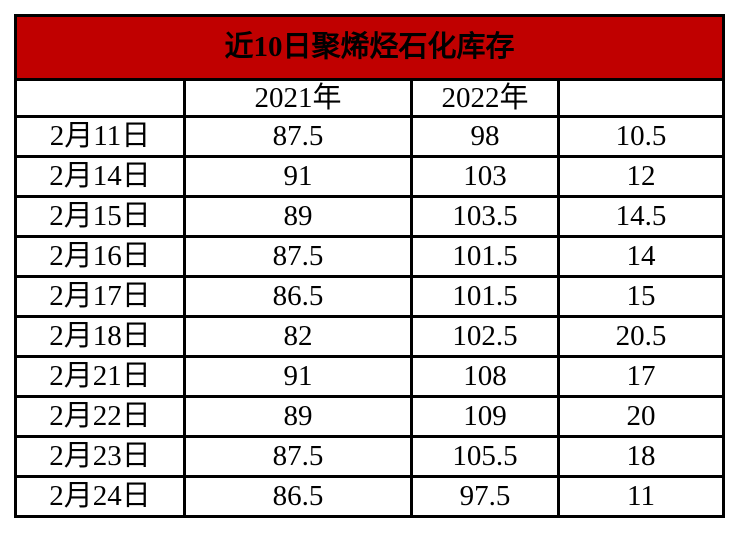 The width and height of the screenshot is (736, 536). What do you see at coordinates (298, 98) in the screenshot?
I see `column-header-2021: 2021年` at bounding box center [298, 98].